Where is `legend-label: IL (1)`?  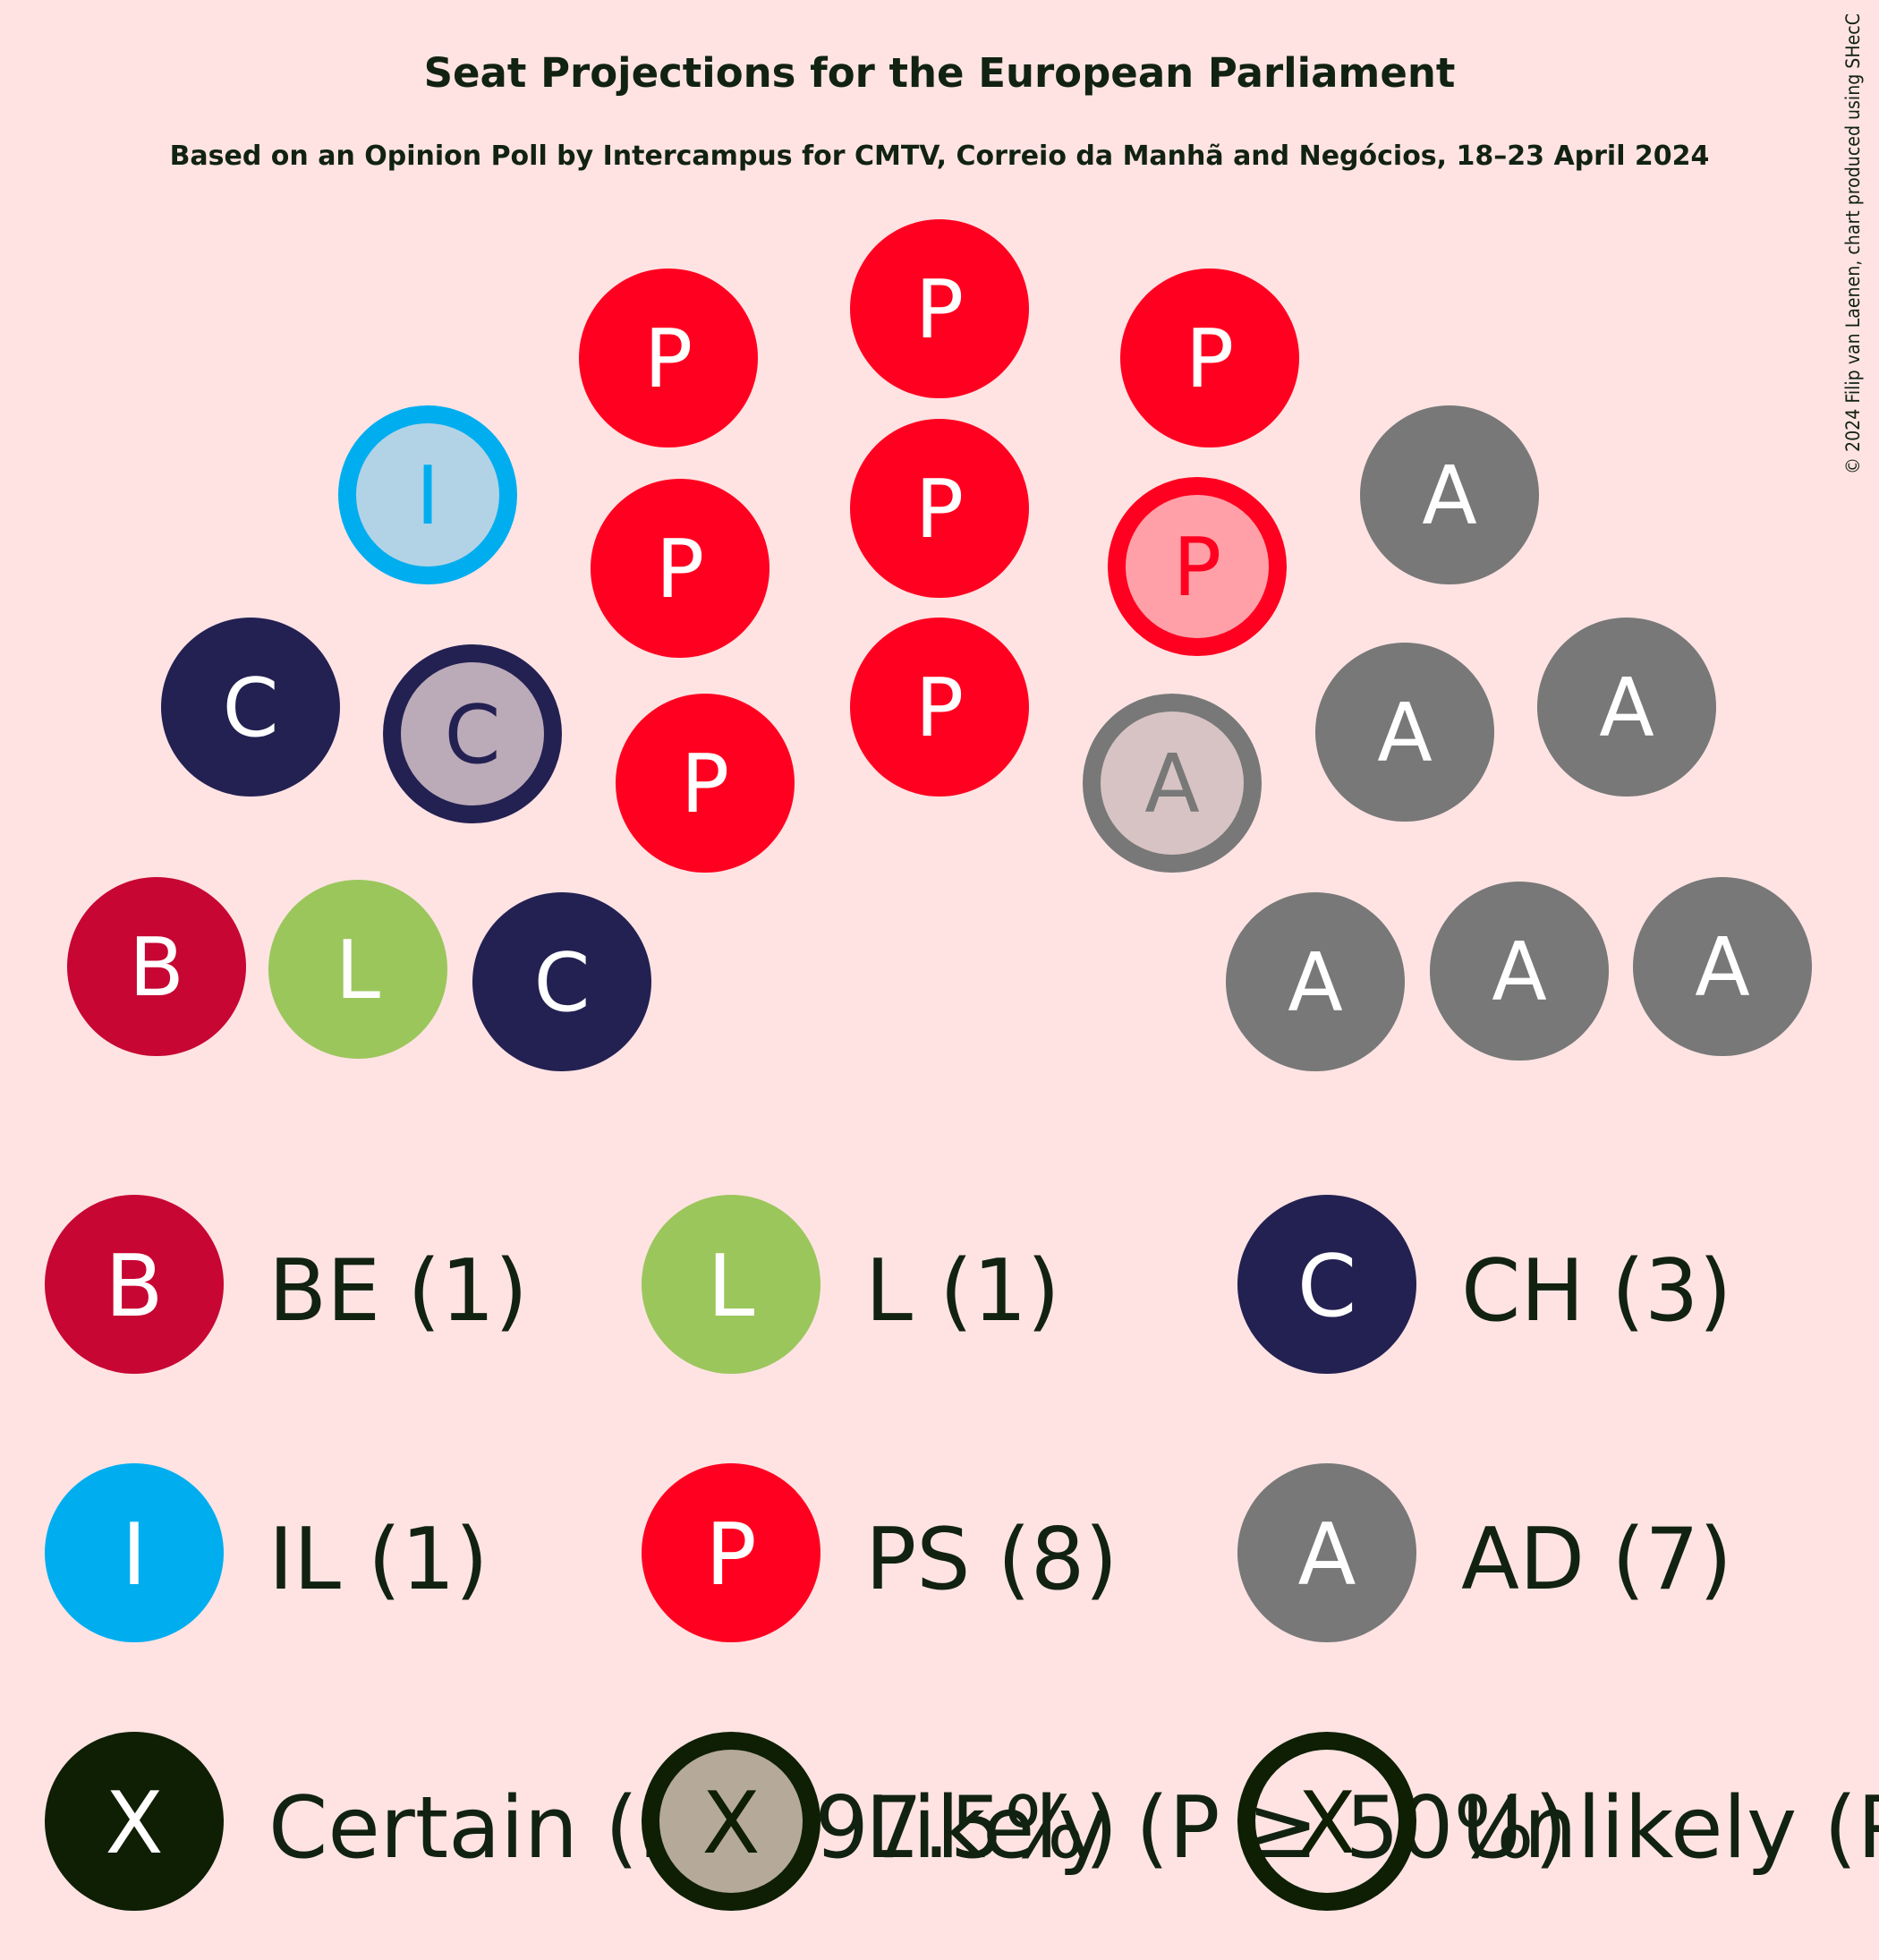
legend-label: IL (1) is located at coordinates (378, 1560).